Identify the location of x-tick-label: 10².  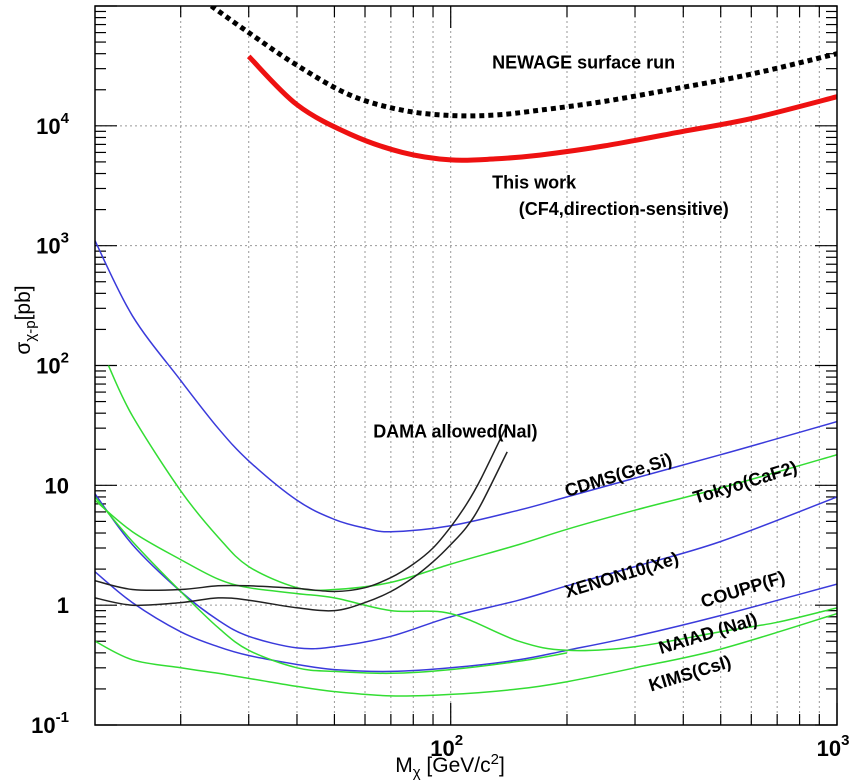
(446, 746).